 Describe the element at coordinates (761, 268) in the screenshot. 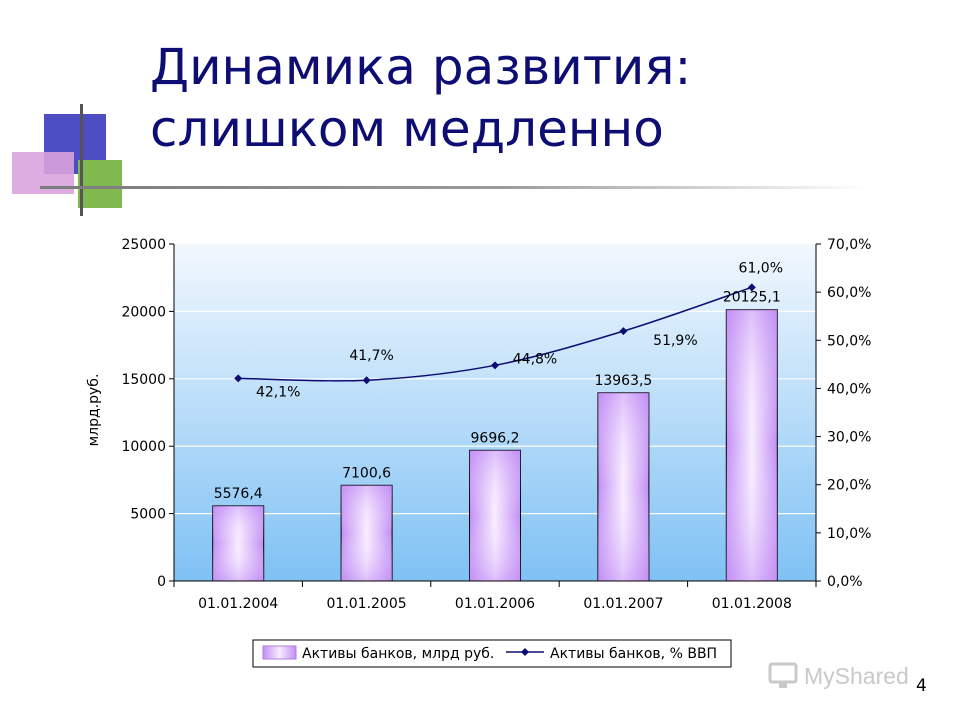

I see `line-value-label: 61,0%` at that location.